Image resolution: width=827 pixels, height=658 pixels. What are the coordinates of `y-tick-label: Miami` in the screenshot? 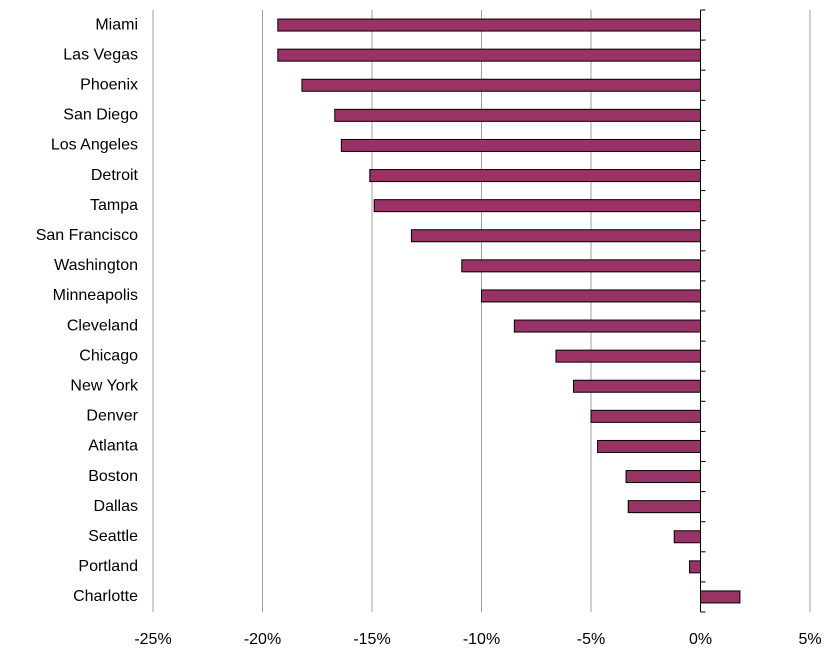 It's located at (116, 24).